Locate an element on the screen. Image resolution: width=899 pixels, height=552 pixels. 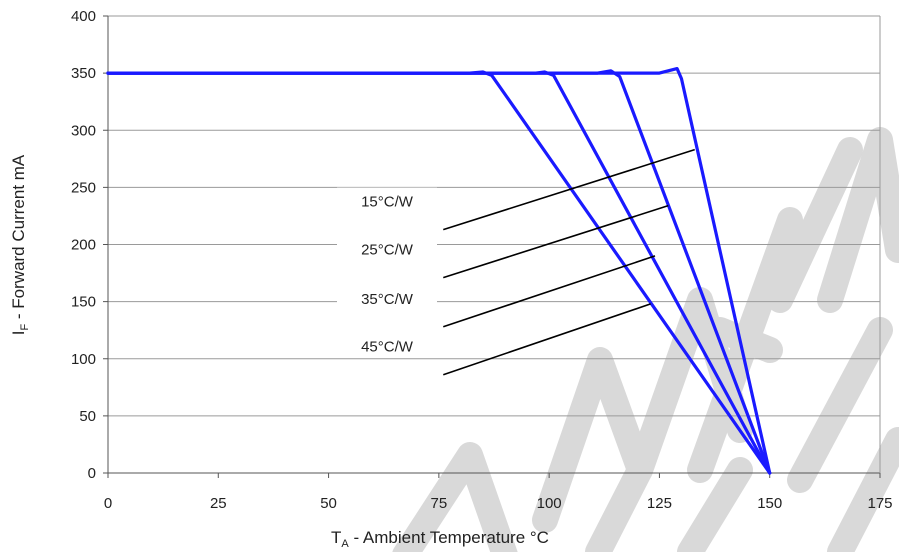
y-tick-label: 350 is located at coordinates (83, 73).